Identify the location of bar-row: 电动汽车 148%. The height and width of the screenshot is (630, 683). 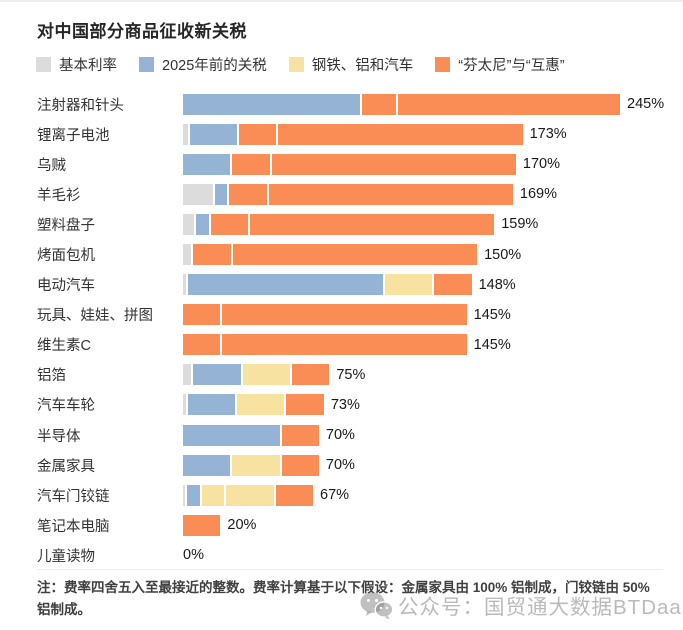
(341, 285).